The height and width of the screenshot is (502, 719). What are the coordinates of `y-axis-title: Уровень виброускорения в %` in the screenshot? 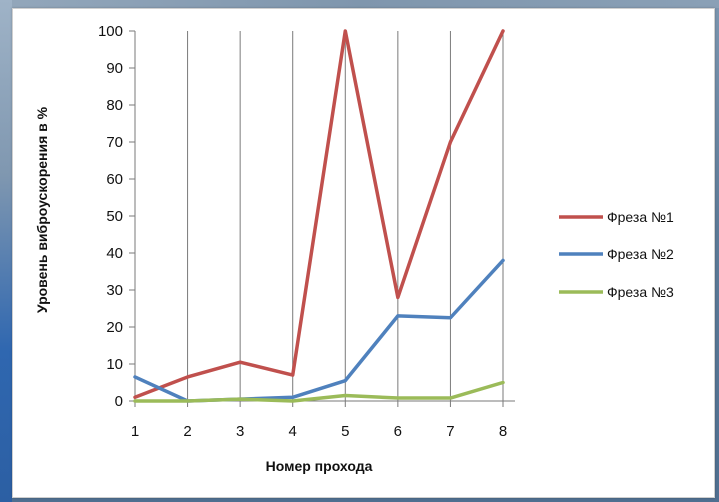 It's located at (42, 209).